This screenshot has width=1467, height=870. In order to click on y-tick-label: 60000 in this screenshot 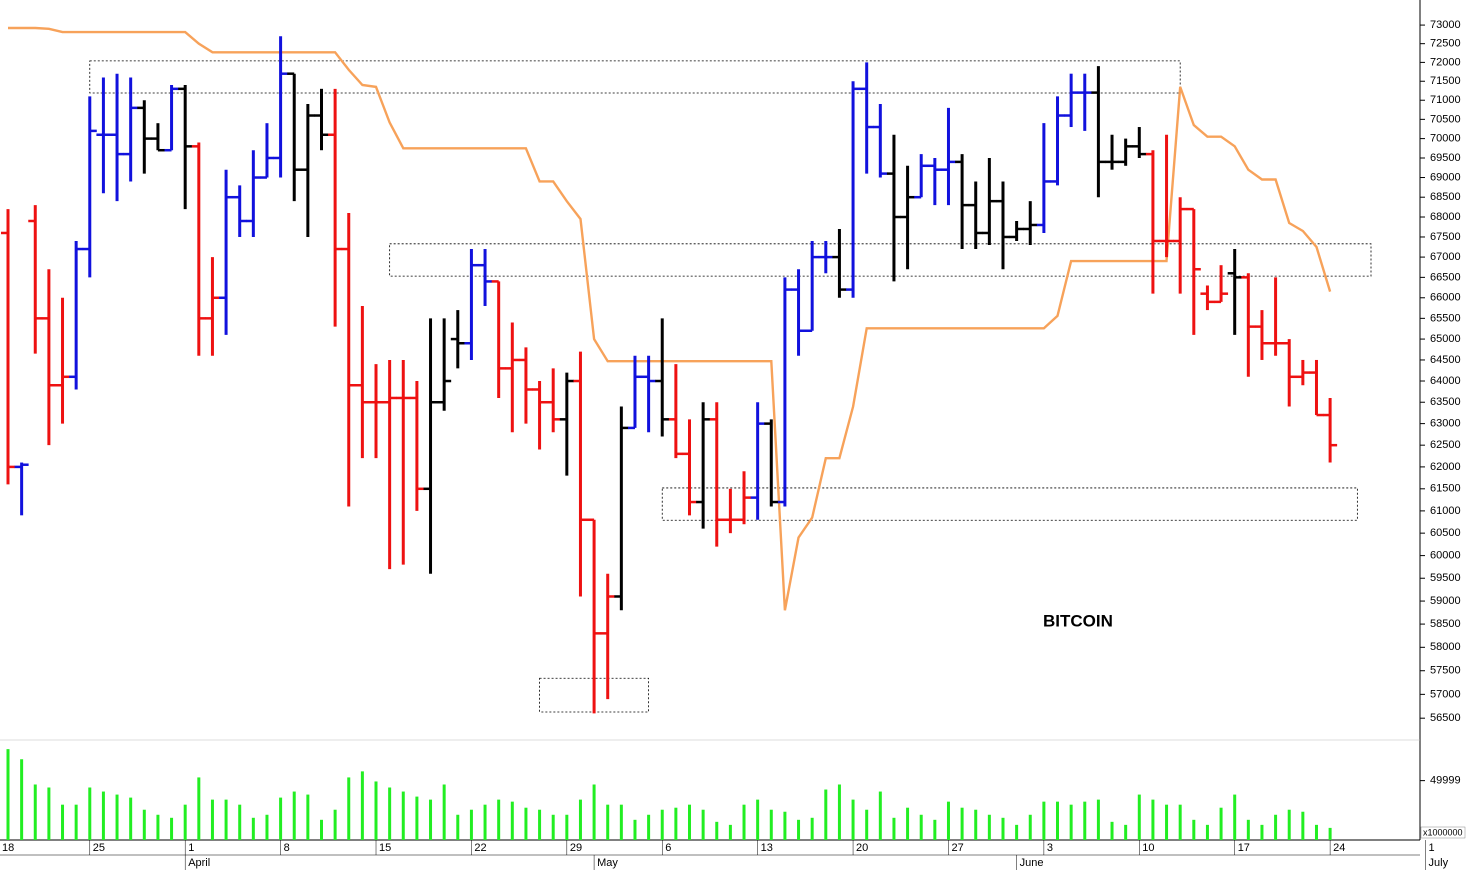, I will do `click(1445, 556)`.